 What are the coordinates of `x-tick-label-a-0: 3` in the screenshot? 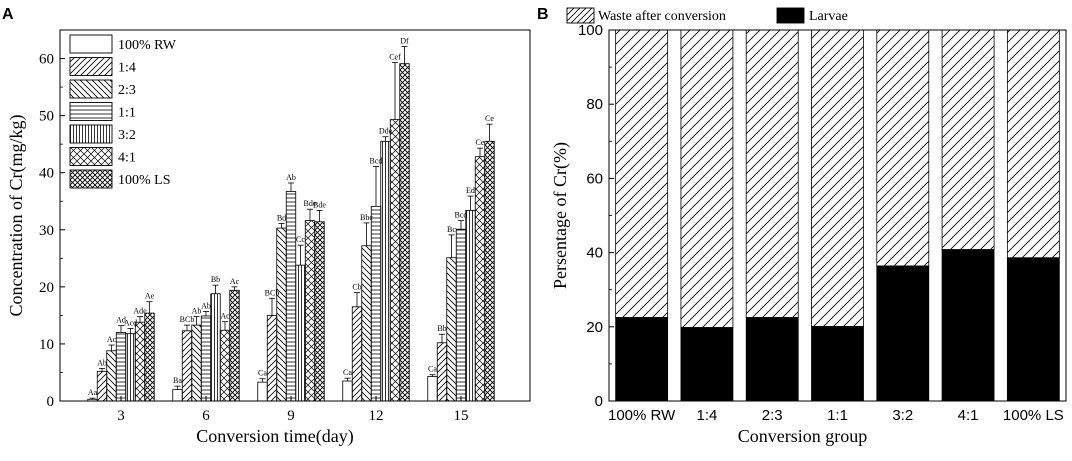 It's located at (121, 416).